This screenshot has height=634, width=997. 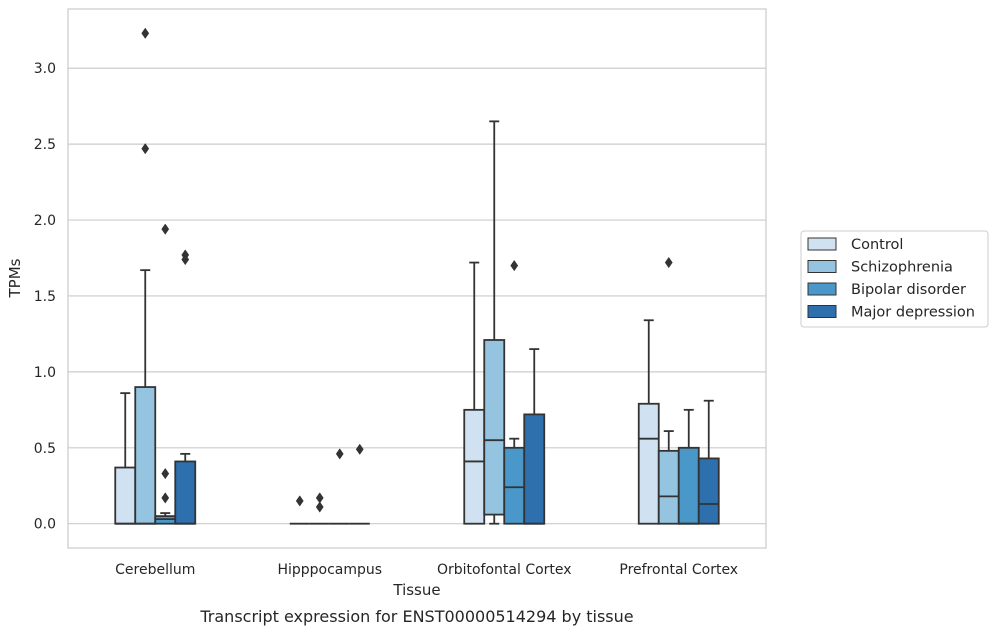 I want to click on box-hipppocampus-bipolar-disorder, so click(x=339, y=486).